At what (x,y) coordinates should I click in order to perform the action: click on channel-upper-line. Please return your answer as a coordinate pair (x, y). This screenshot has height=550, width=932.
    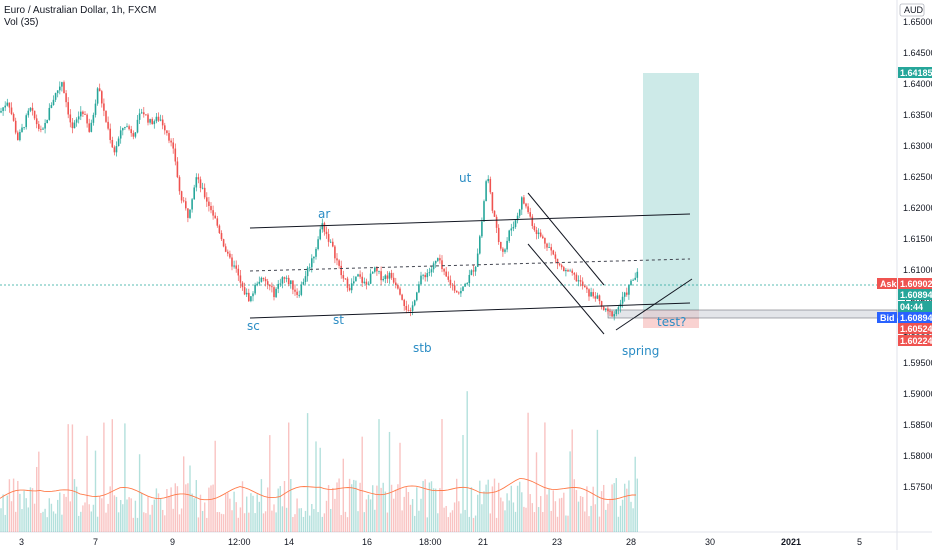
    Looking at the image, I should click on (566, 239).